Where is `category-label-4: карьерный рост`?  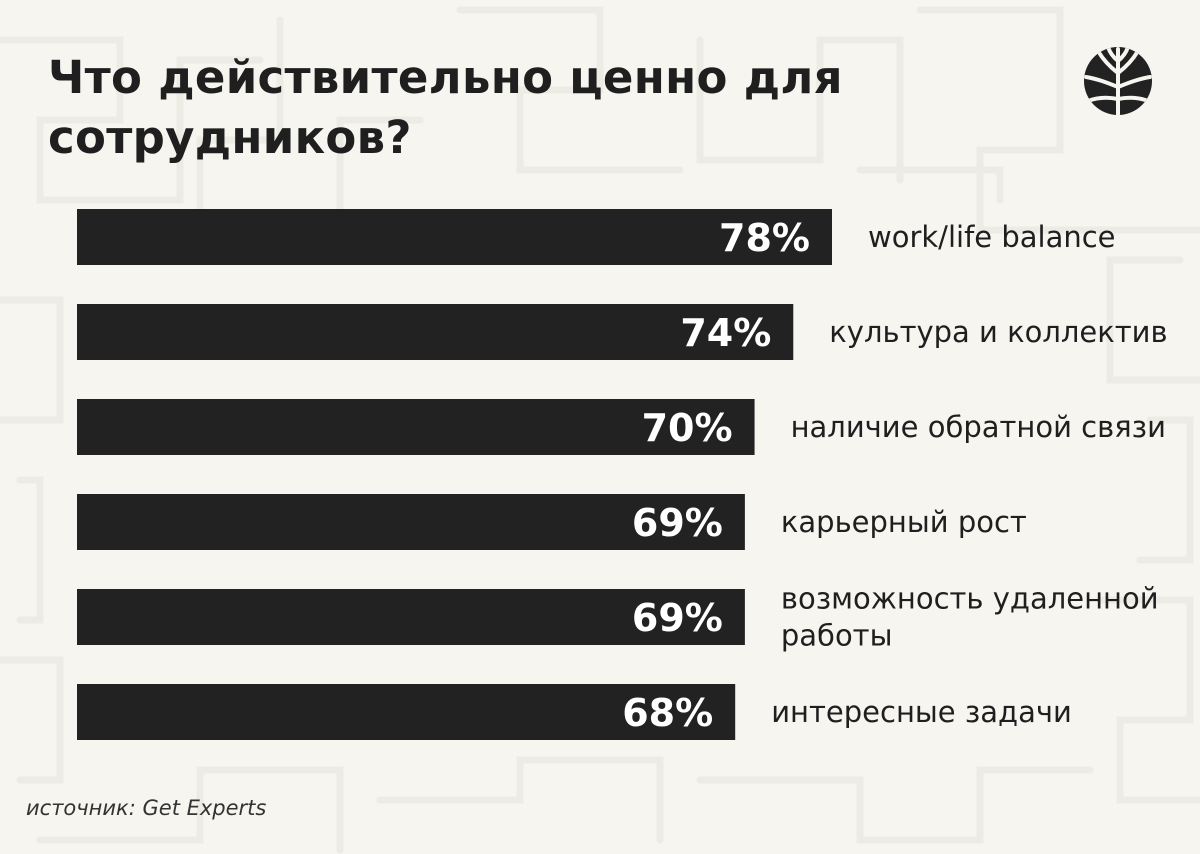
category-label-4: карьерный рост is located at coordinates (904, 522).